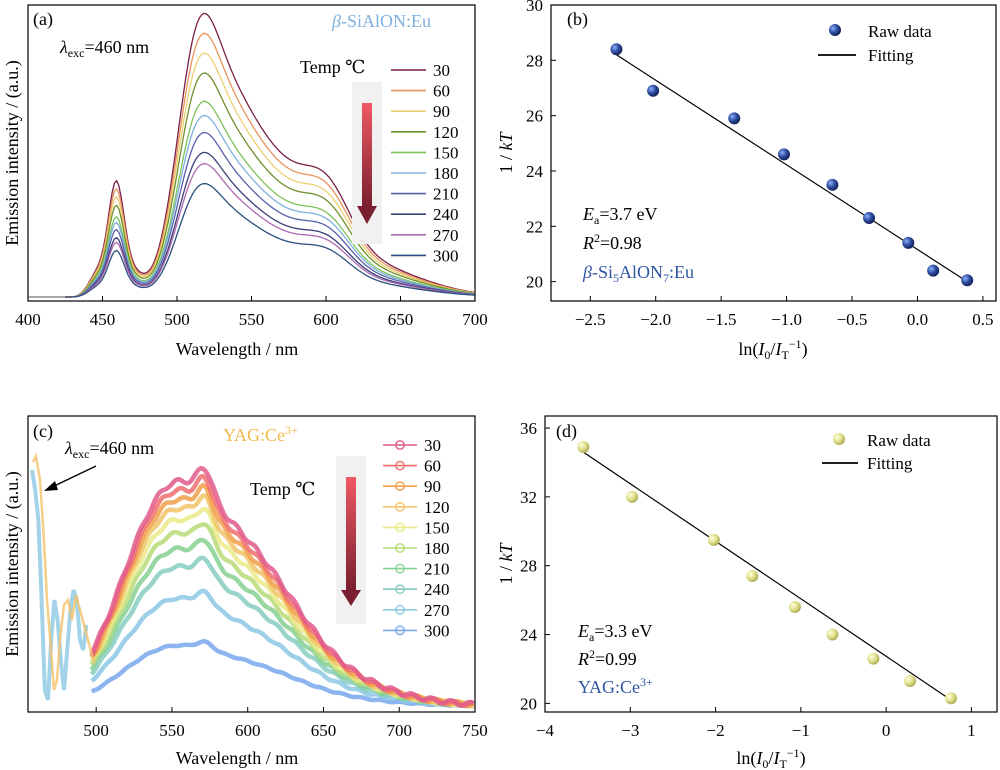 The image size is (1000, 770). Describe the element at coordinates (619, 215) in the screenshot. I see `panel-b-activation-energy: Ea=3.7 eV` at that location.